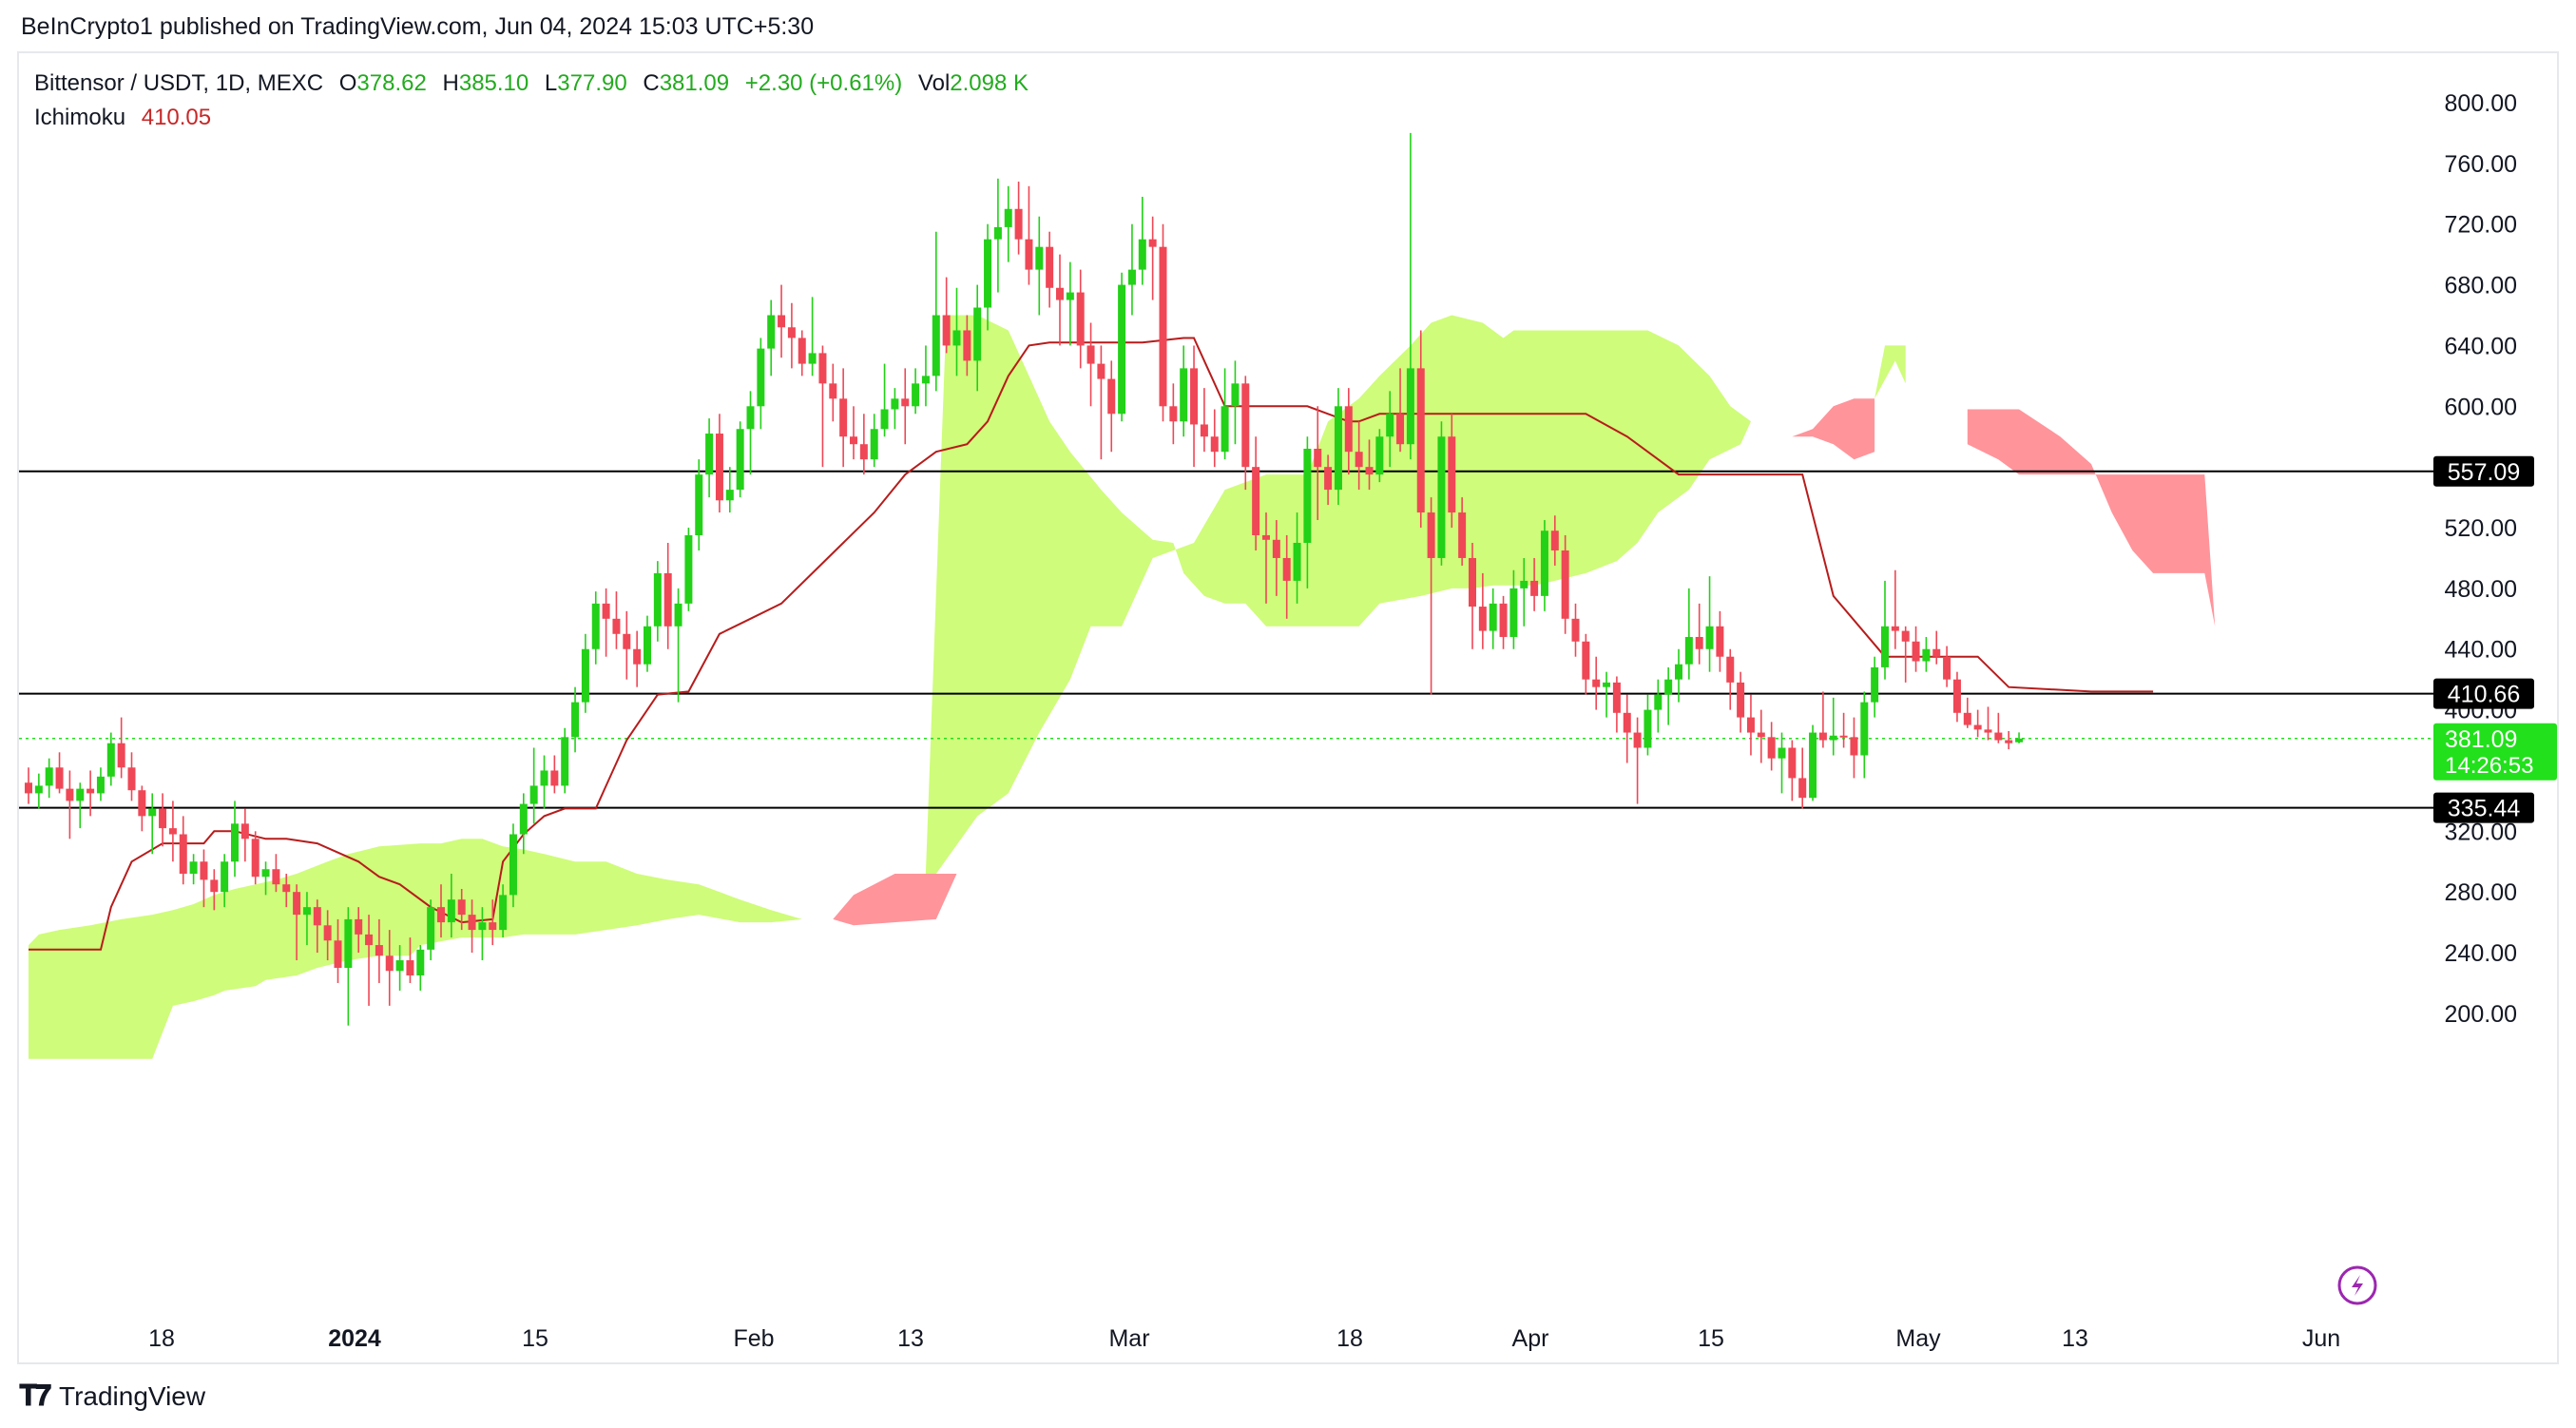  Describe the element at coordinates (132, 1396) in the screenshot. I see `brand-name: TradingView` at that location.